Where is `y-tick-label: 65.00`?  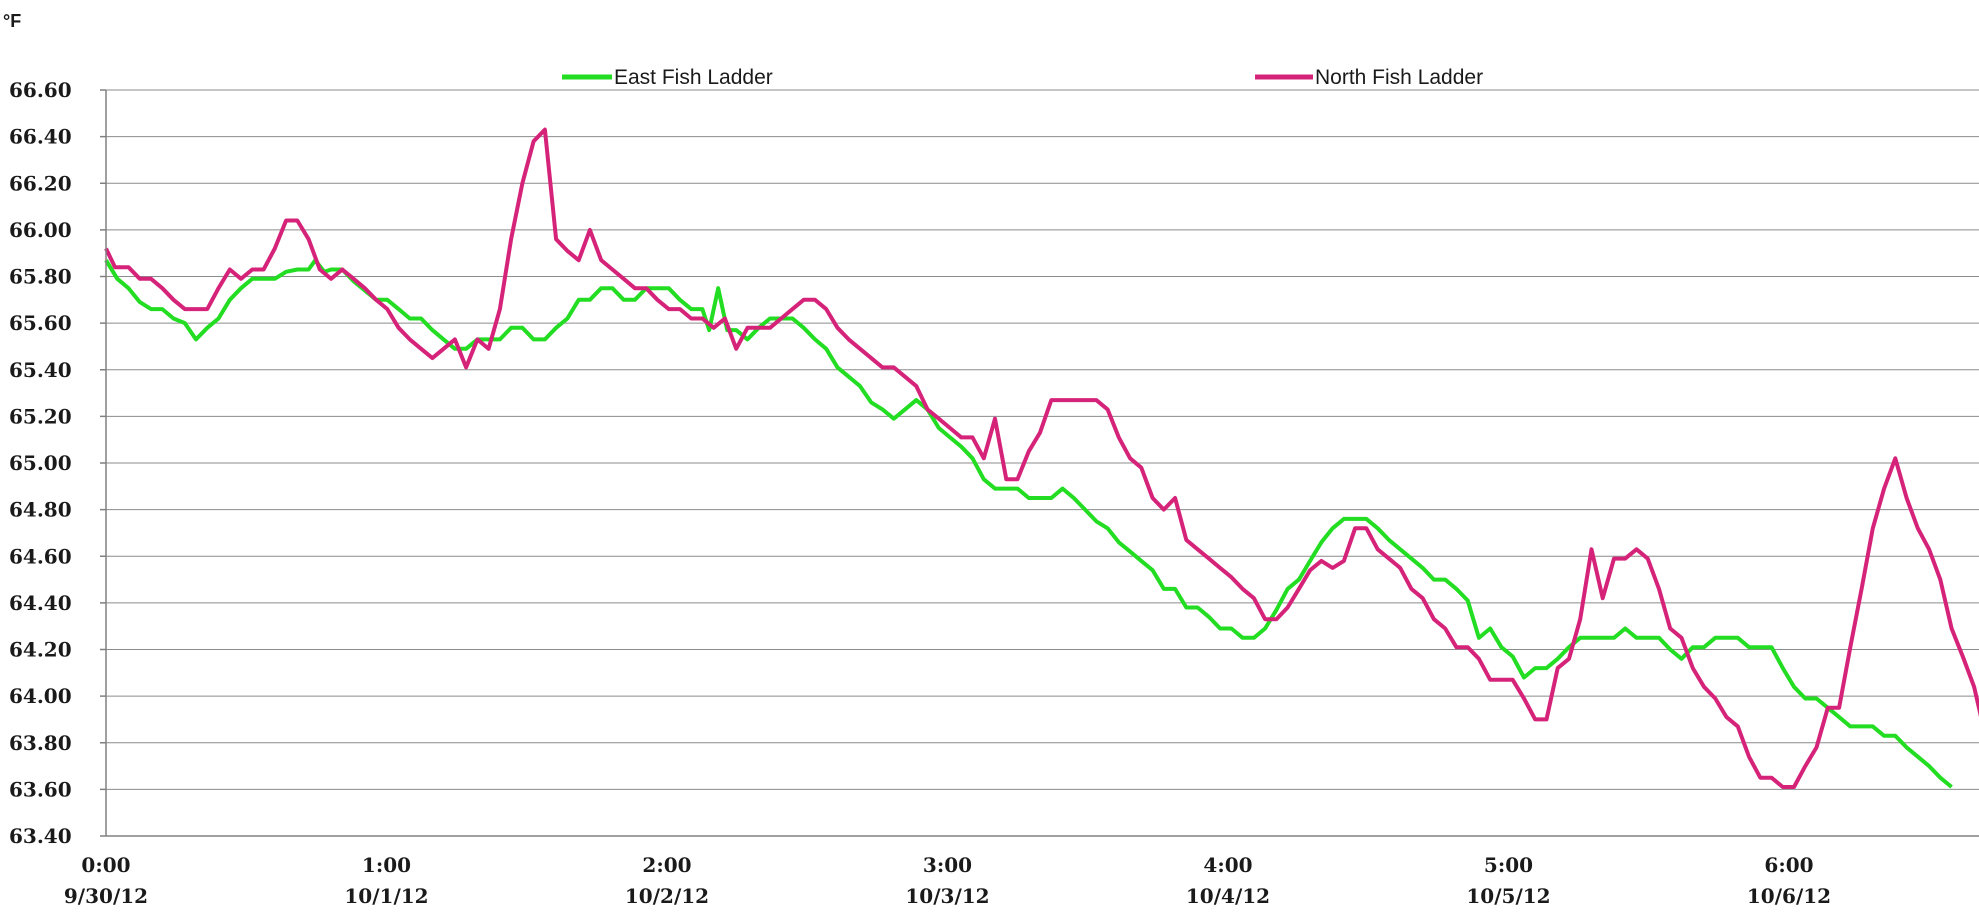 y-tick-label: 65.00 is located at coordinates (40, 463).